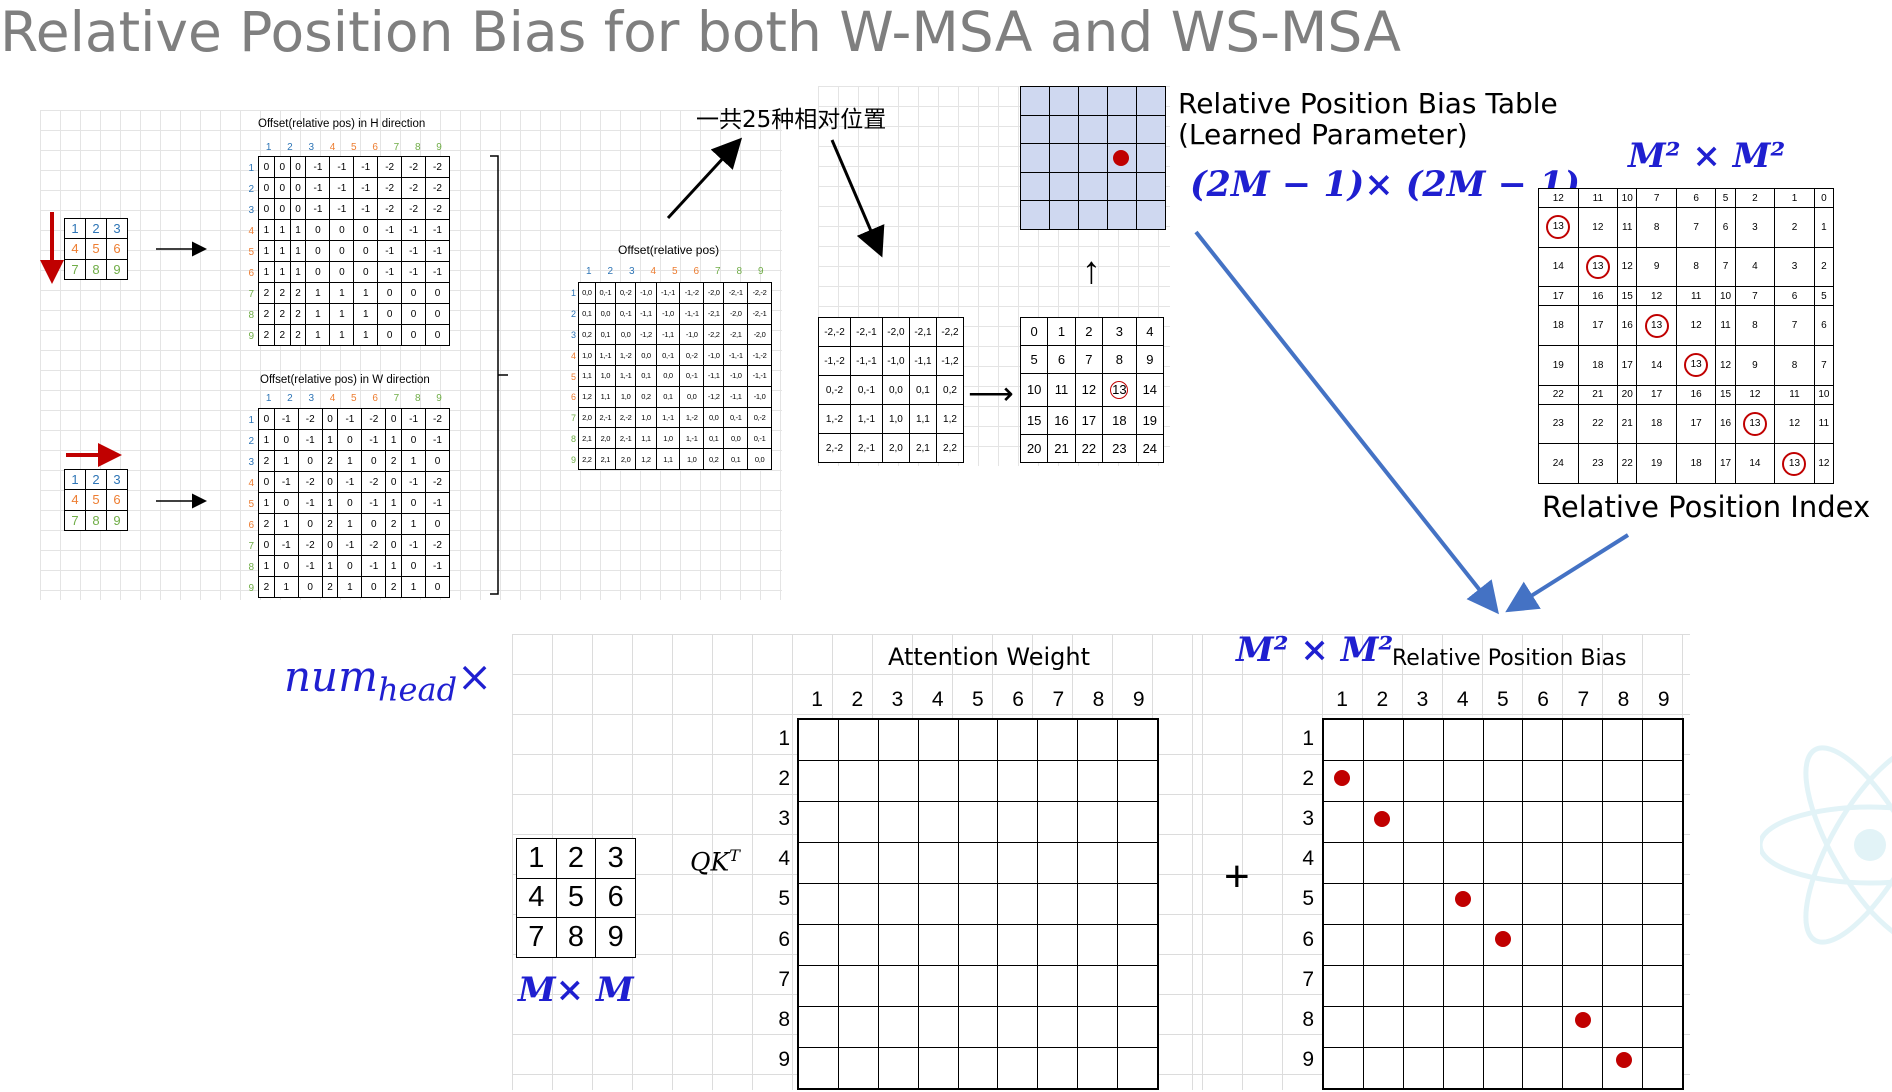 This screenshot has height=1092, width=1892. I want to click on relative-position-index-cell: 15, so click(1725, 394).